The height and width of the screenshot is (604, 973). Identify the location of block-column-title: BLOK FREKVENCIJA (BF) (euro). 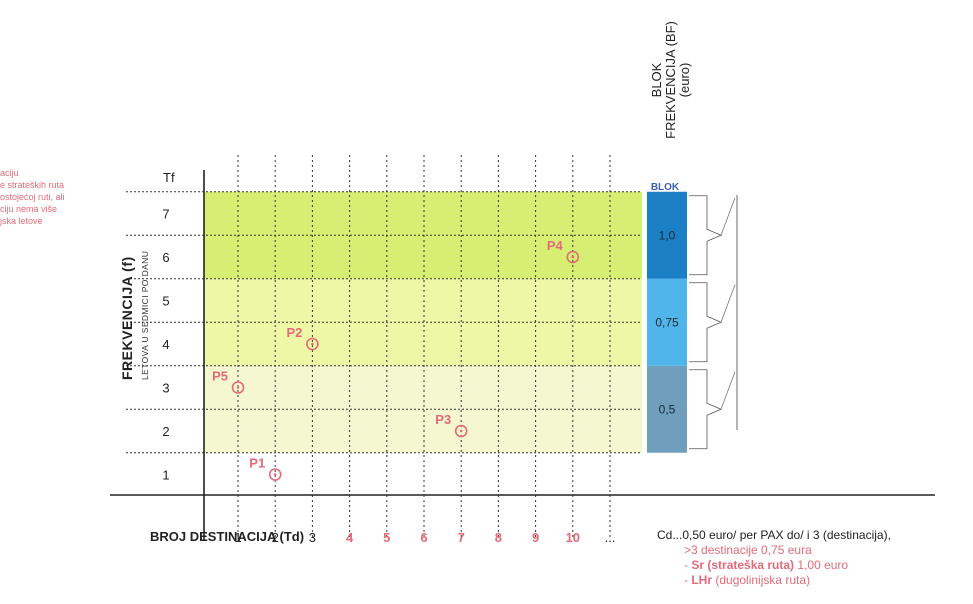
(670, 82).